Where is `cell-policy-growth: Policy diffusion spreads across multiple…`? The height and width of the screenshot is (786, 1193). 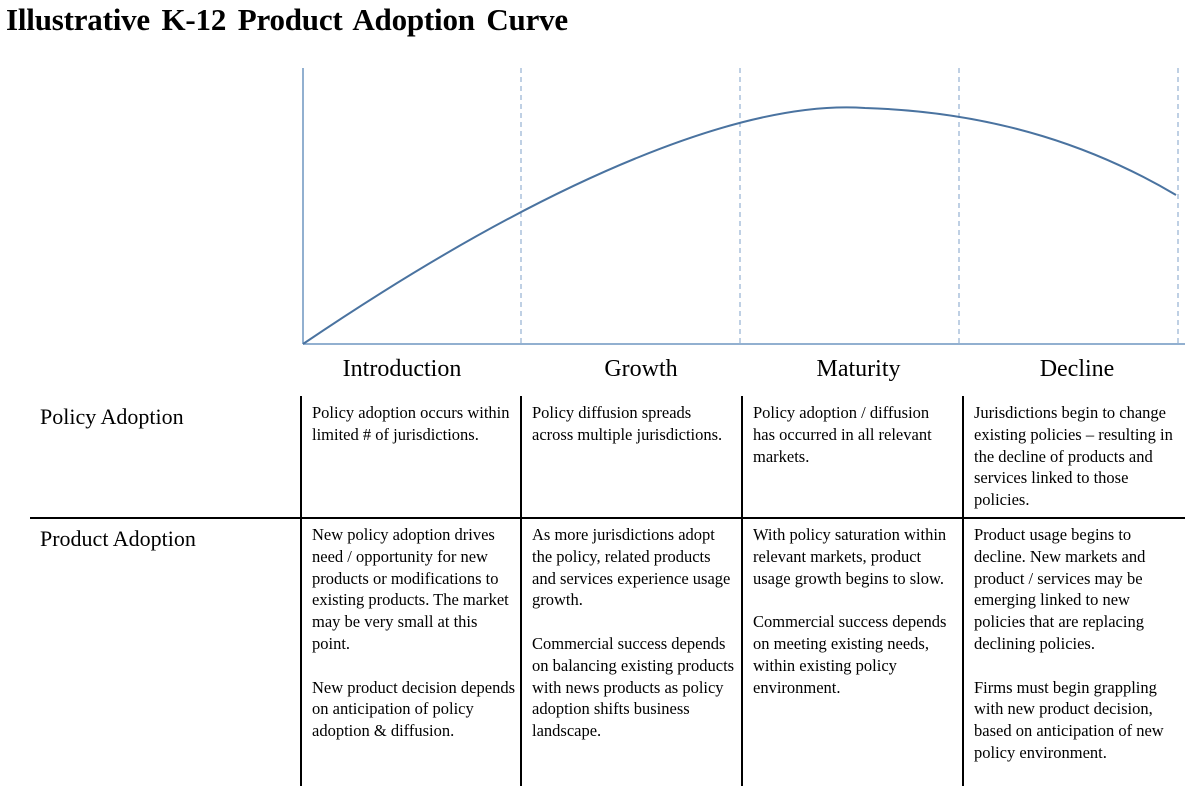 cell-policy-growth: Policy diffusion spreads across multiple… is located at coordinates (632, 424).